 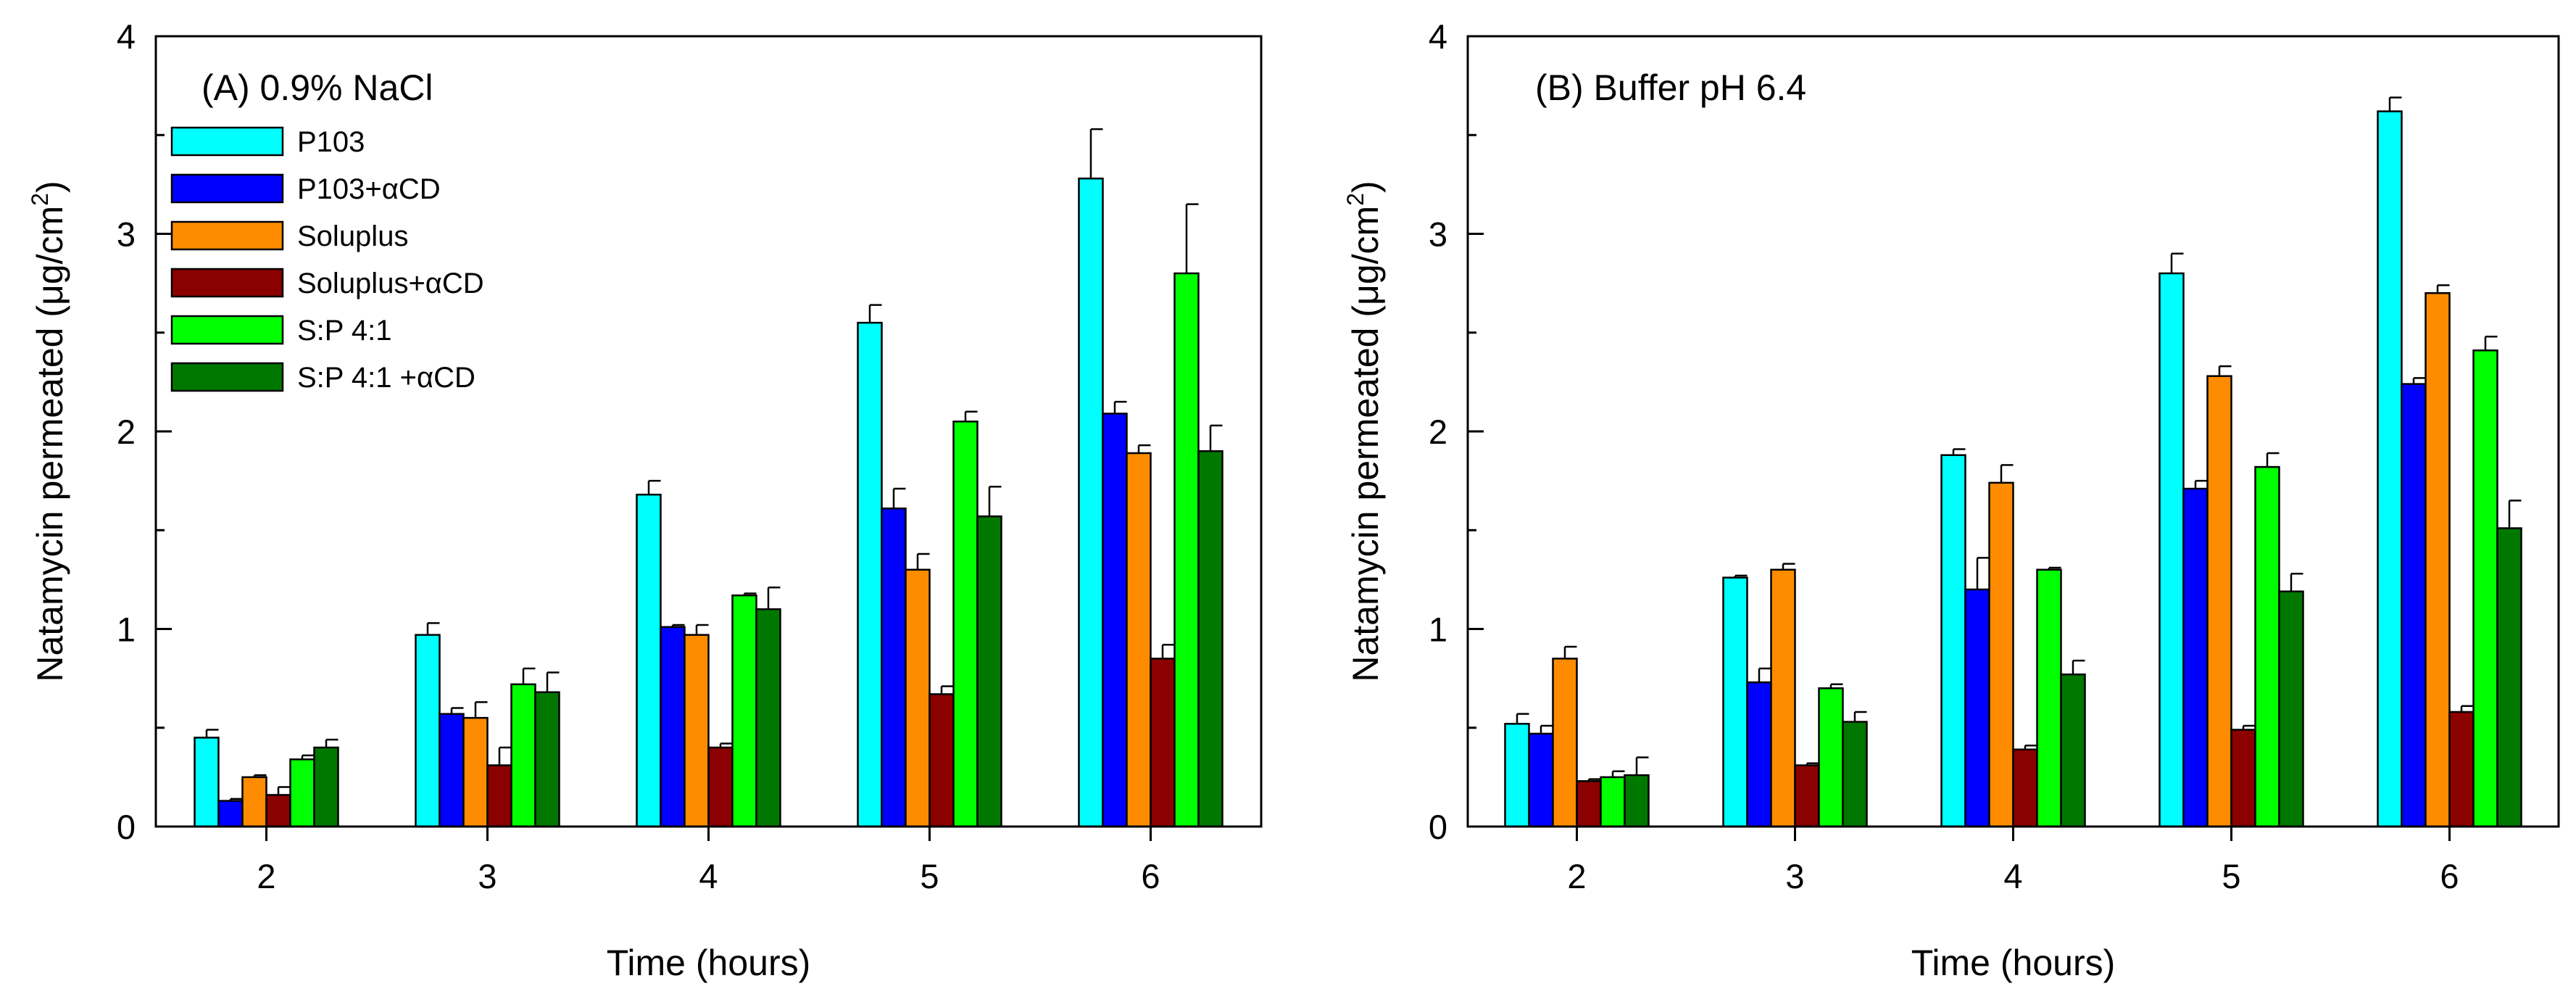 What do you see at coordinates (2001, 654) in the screenshot?
I see `bar-soluplus-t4` at bounding box center [2001, 654].